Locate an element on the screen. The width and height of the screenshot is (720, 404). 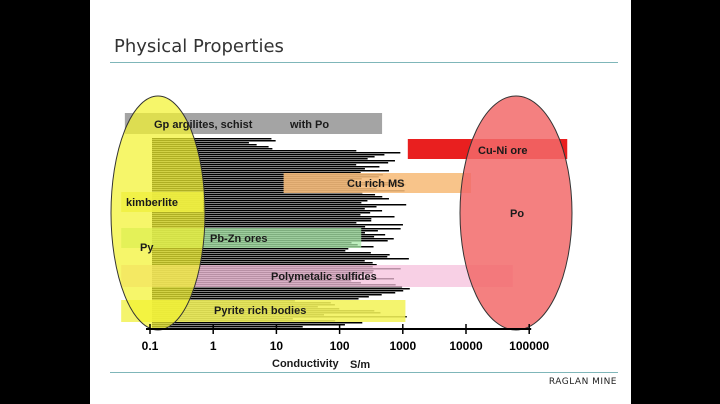
title-divider is located at coordinates (364, 62).